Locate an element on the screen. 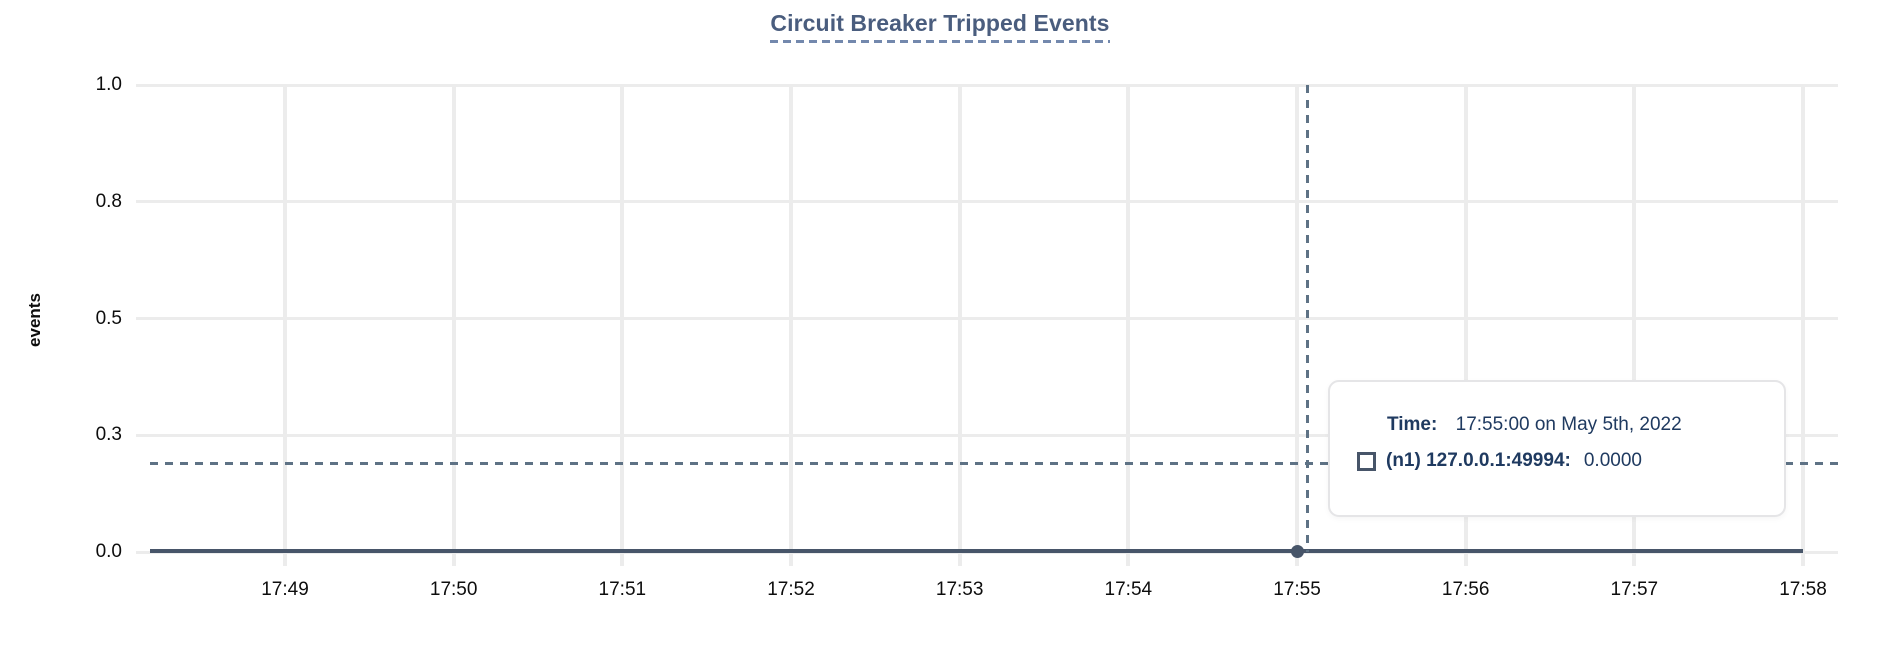 This screenshot has width=1880, height=646. x-tick-label: 17:58 is located at coordinates (1803, 589).